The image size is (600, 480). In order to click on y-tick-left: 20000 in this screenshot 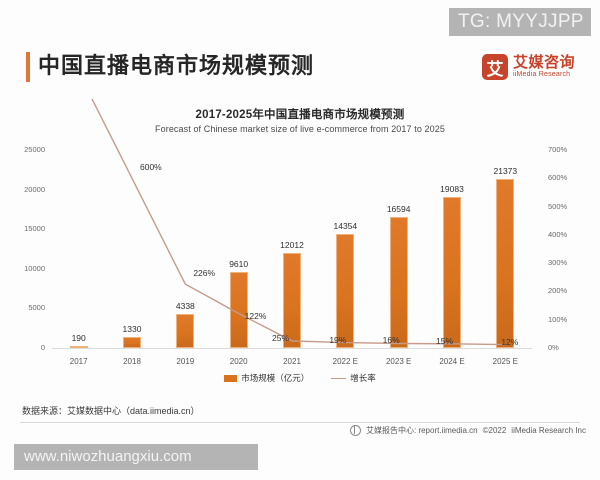, I will do `click(34, 189)`.